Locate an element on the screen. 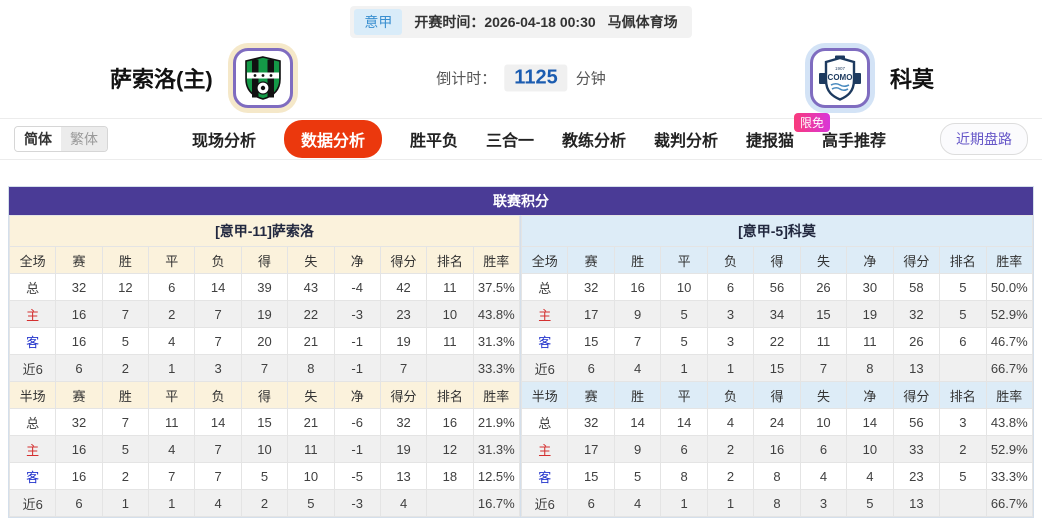  column-header: 净 is located at coordinates (870, 395).